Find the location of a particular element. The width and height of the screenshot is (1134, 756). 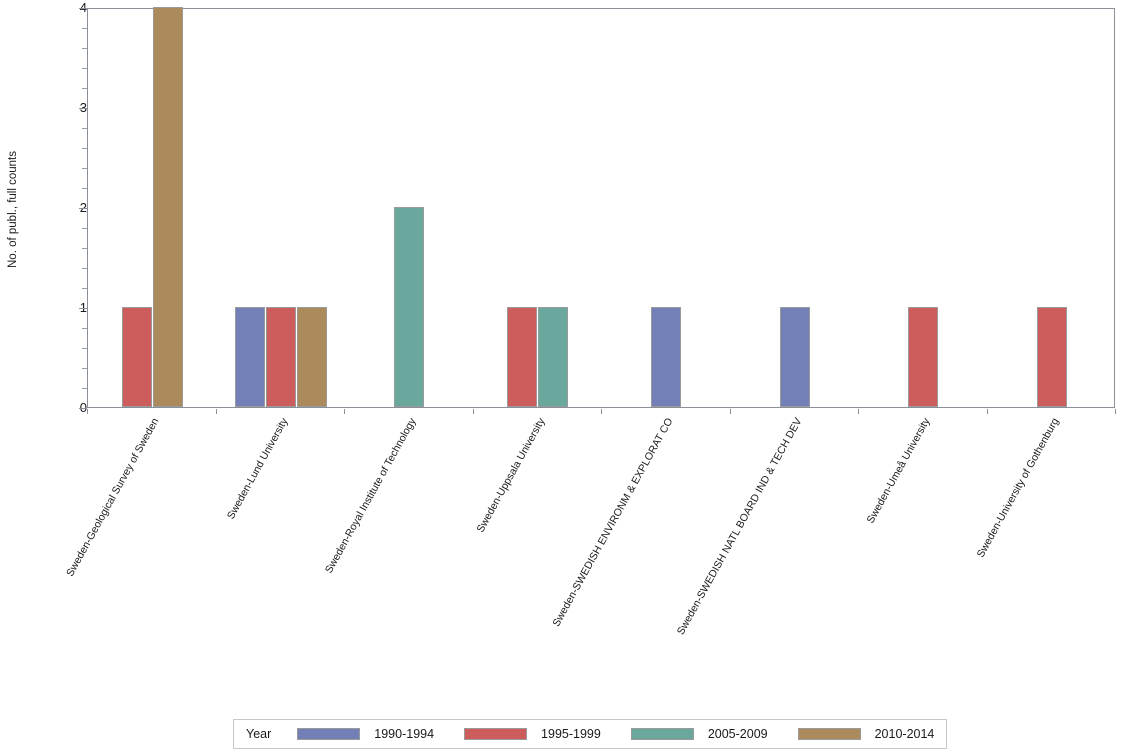

x-axis-label-text: Sweden-Lund University is located at coordinates (257, 469).